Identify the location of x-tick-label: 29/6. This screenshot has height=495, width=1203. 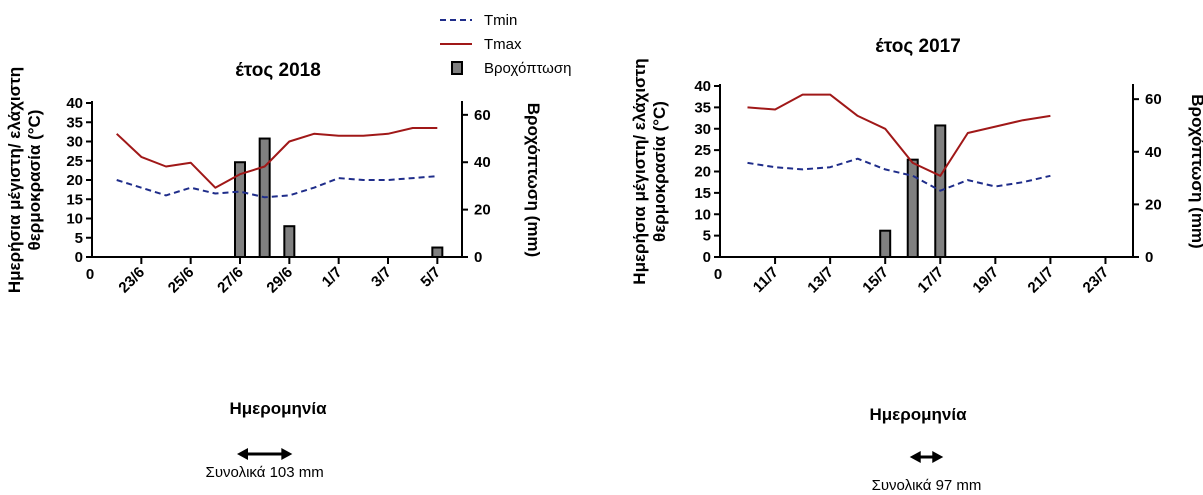
(279, 280).